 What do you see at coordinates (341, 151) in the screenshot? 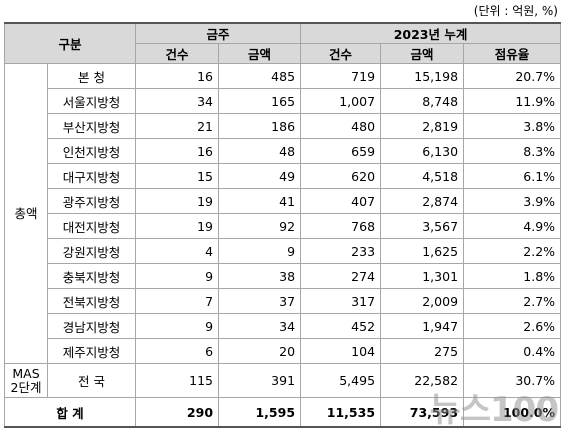
I see `cell-value: 659` at bounding box center [341, 151].